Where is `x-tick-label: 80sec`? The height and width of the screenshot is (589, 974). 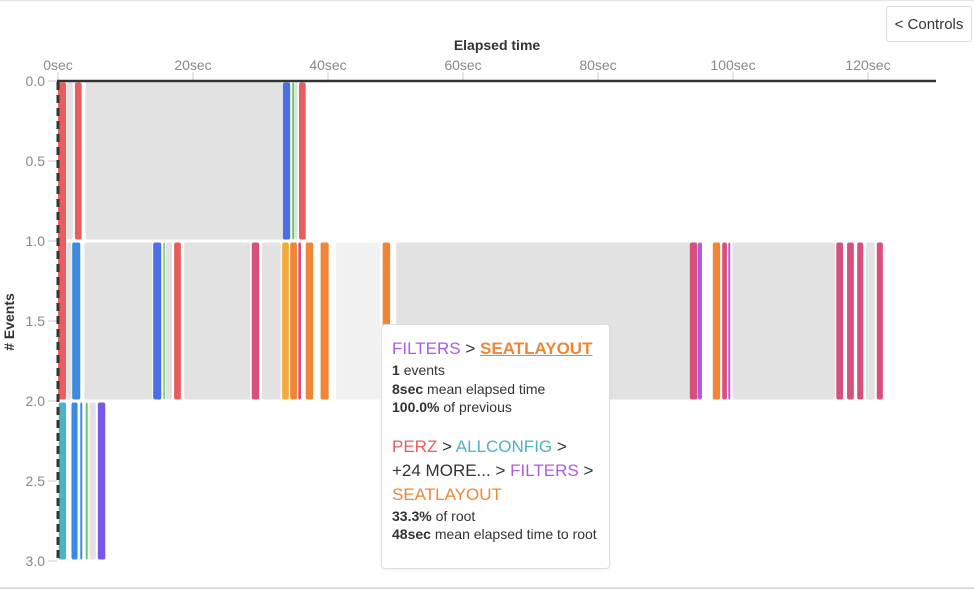
x-tick-label: 80sec is located at coordinates (597, 65).